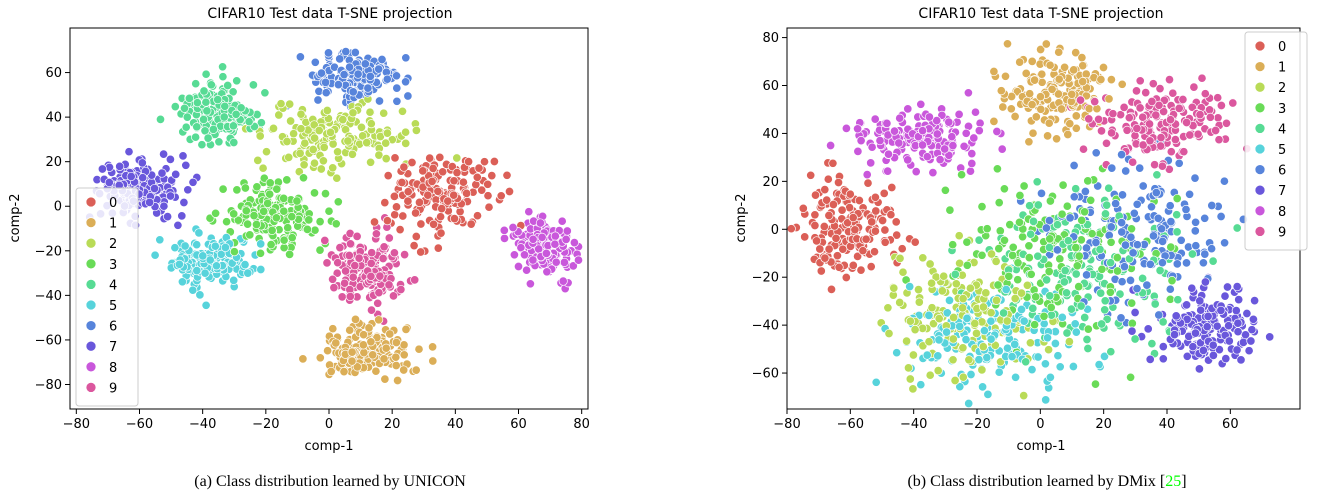  I want to click on x-tick-label: 40, so click(455, 424).